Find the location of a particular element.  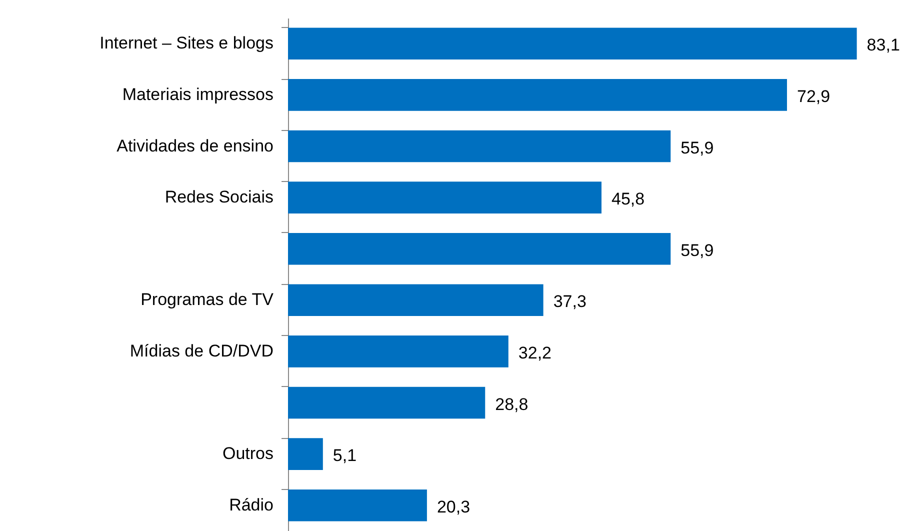

data-label: 83,1 is located at coordinates (883, 45).